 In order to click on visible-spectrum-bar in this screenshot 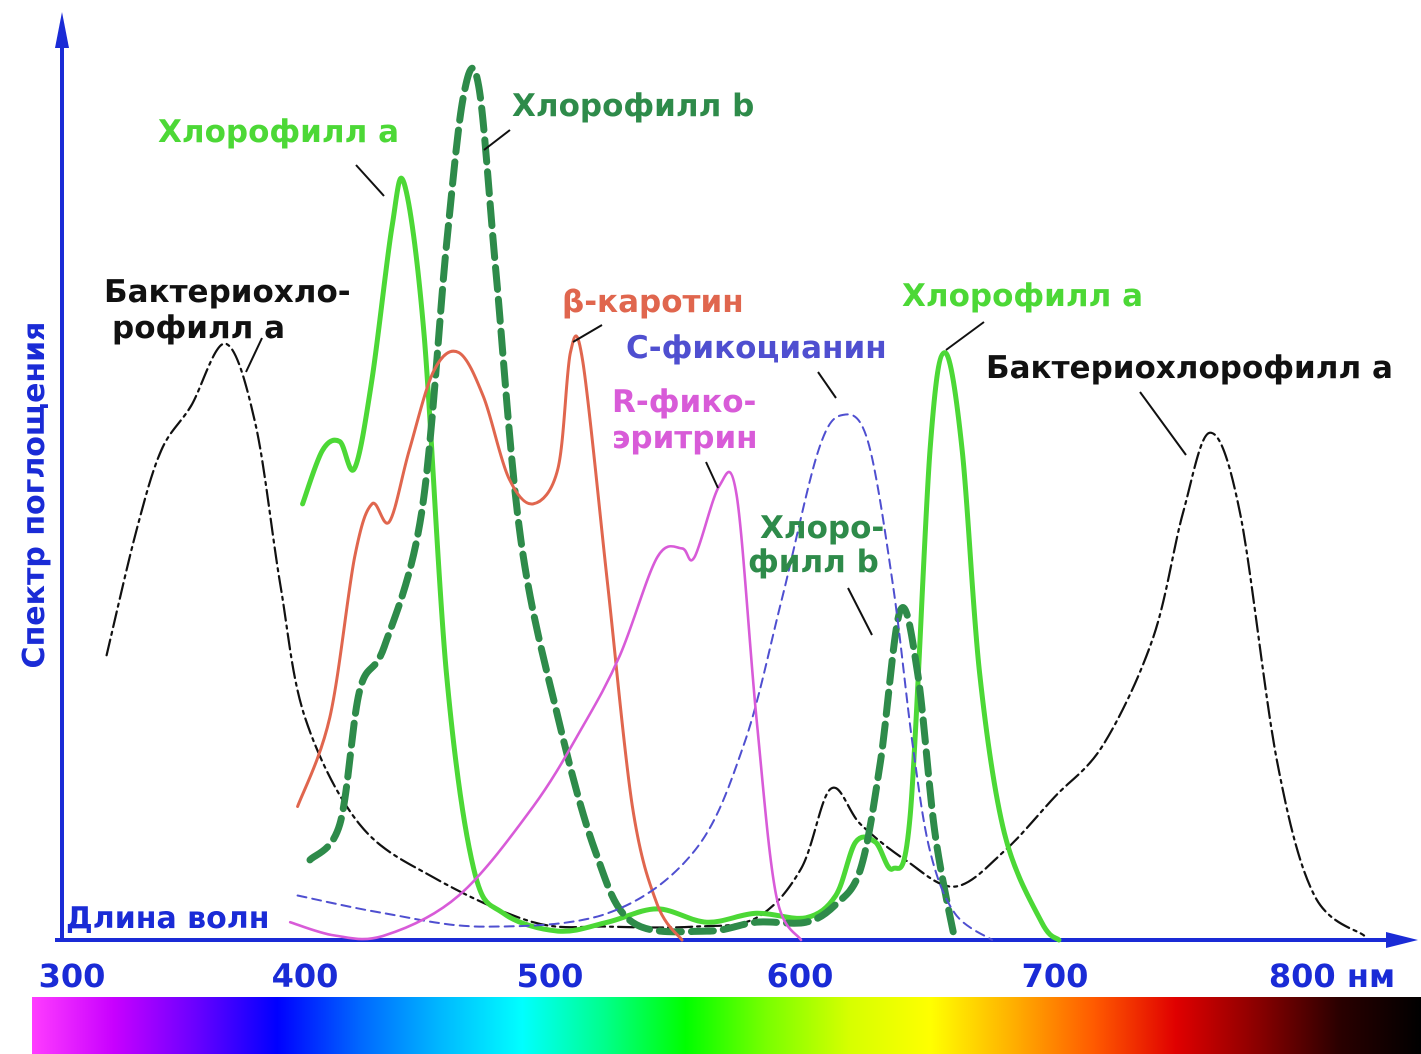, I will do `click(726, 1025)`.